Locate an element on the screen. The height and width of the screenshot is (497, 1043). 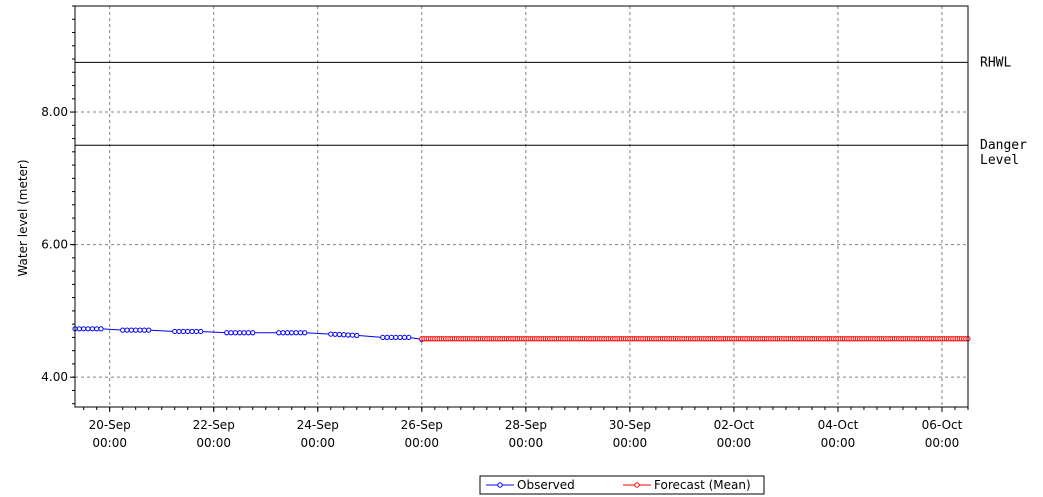
x-tick-label-date: 28-Sep is located at coordinates (526, 425).